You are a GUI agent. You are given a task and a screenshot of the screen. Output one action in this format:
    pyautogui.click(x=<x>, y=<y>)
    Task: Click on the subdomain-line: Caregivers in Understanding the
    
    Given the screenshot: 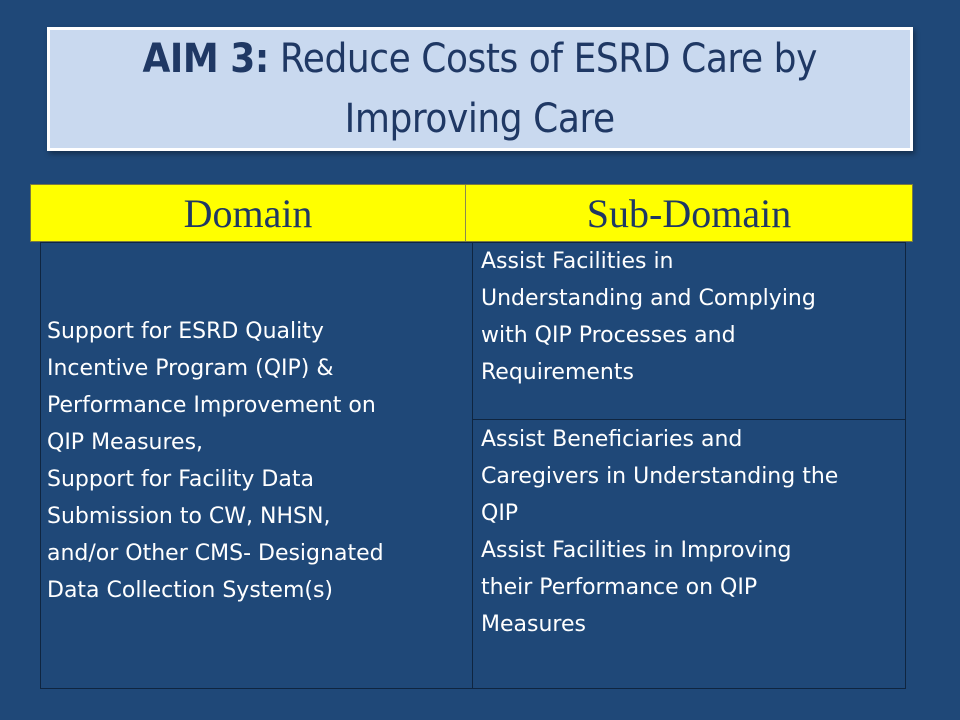 What is the action you would take?
    pyautogui.click(x=660, y=476)
    